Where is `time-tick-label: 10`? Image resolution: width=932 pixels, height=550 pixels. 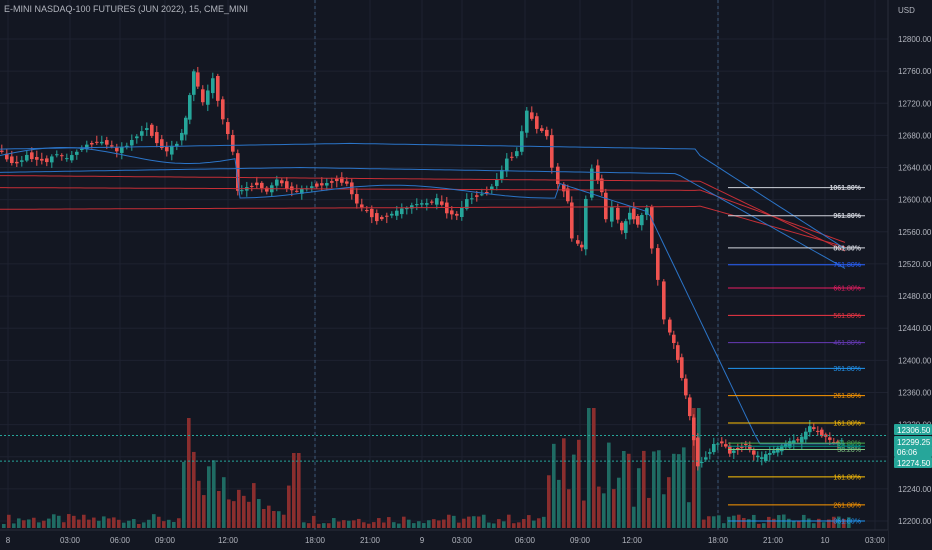
time-tick-label: 10 is located at coordinates (825, 540).